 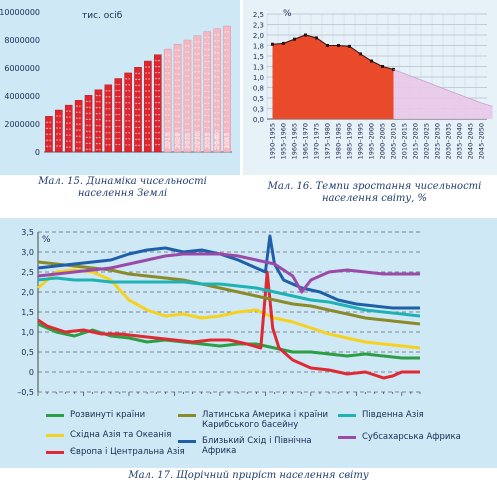 I want to click on y-unit-label: тис. осіб, so click(x=102, y=16).